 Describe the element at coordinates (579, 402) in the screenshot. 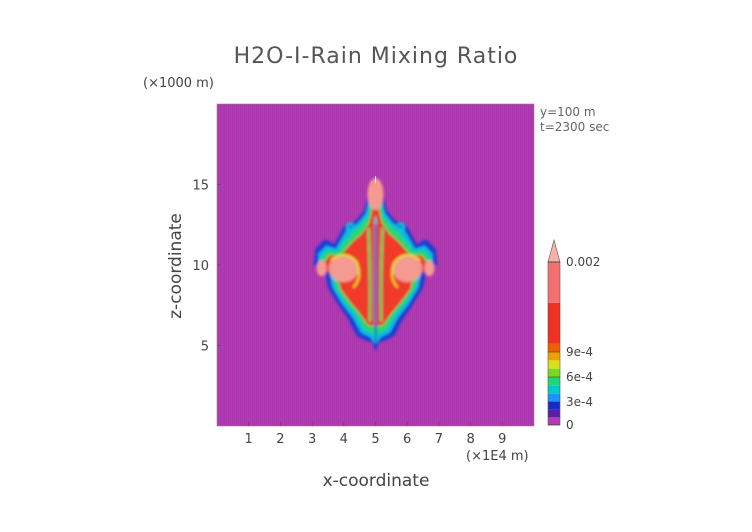

I see `colorbar-label: 3e-4` at that location.